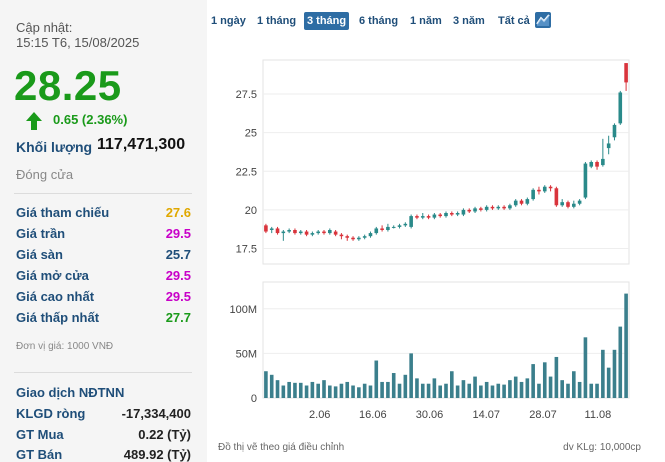  I want to click on price-tick-label: 20, so click(251, 211).